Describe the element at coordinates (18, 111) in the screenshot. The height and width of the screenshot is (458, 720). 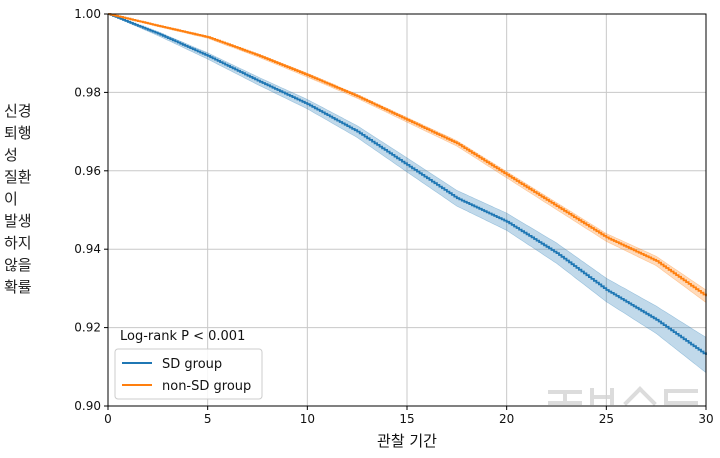
I see `y-axis-label-line: 신경` at that location.